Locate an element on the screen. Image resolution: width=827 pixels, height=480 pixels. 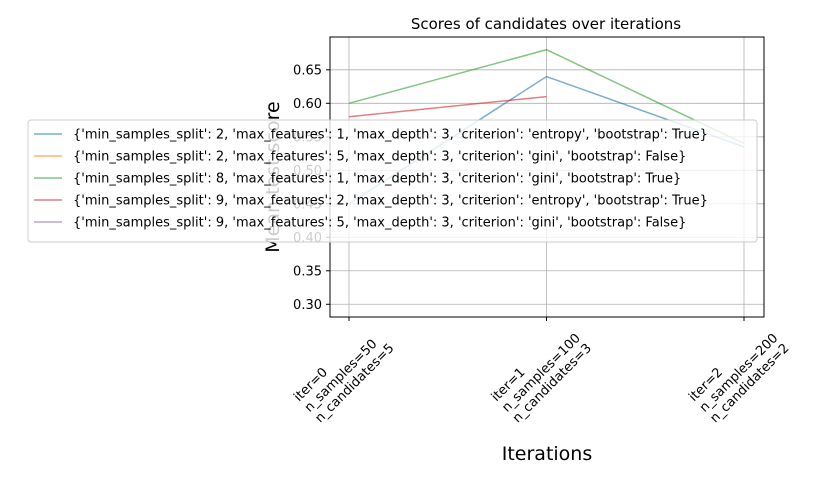
y-tick-label: 0.35 is located at coordinates (307, 271).